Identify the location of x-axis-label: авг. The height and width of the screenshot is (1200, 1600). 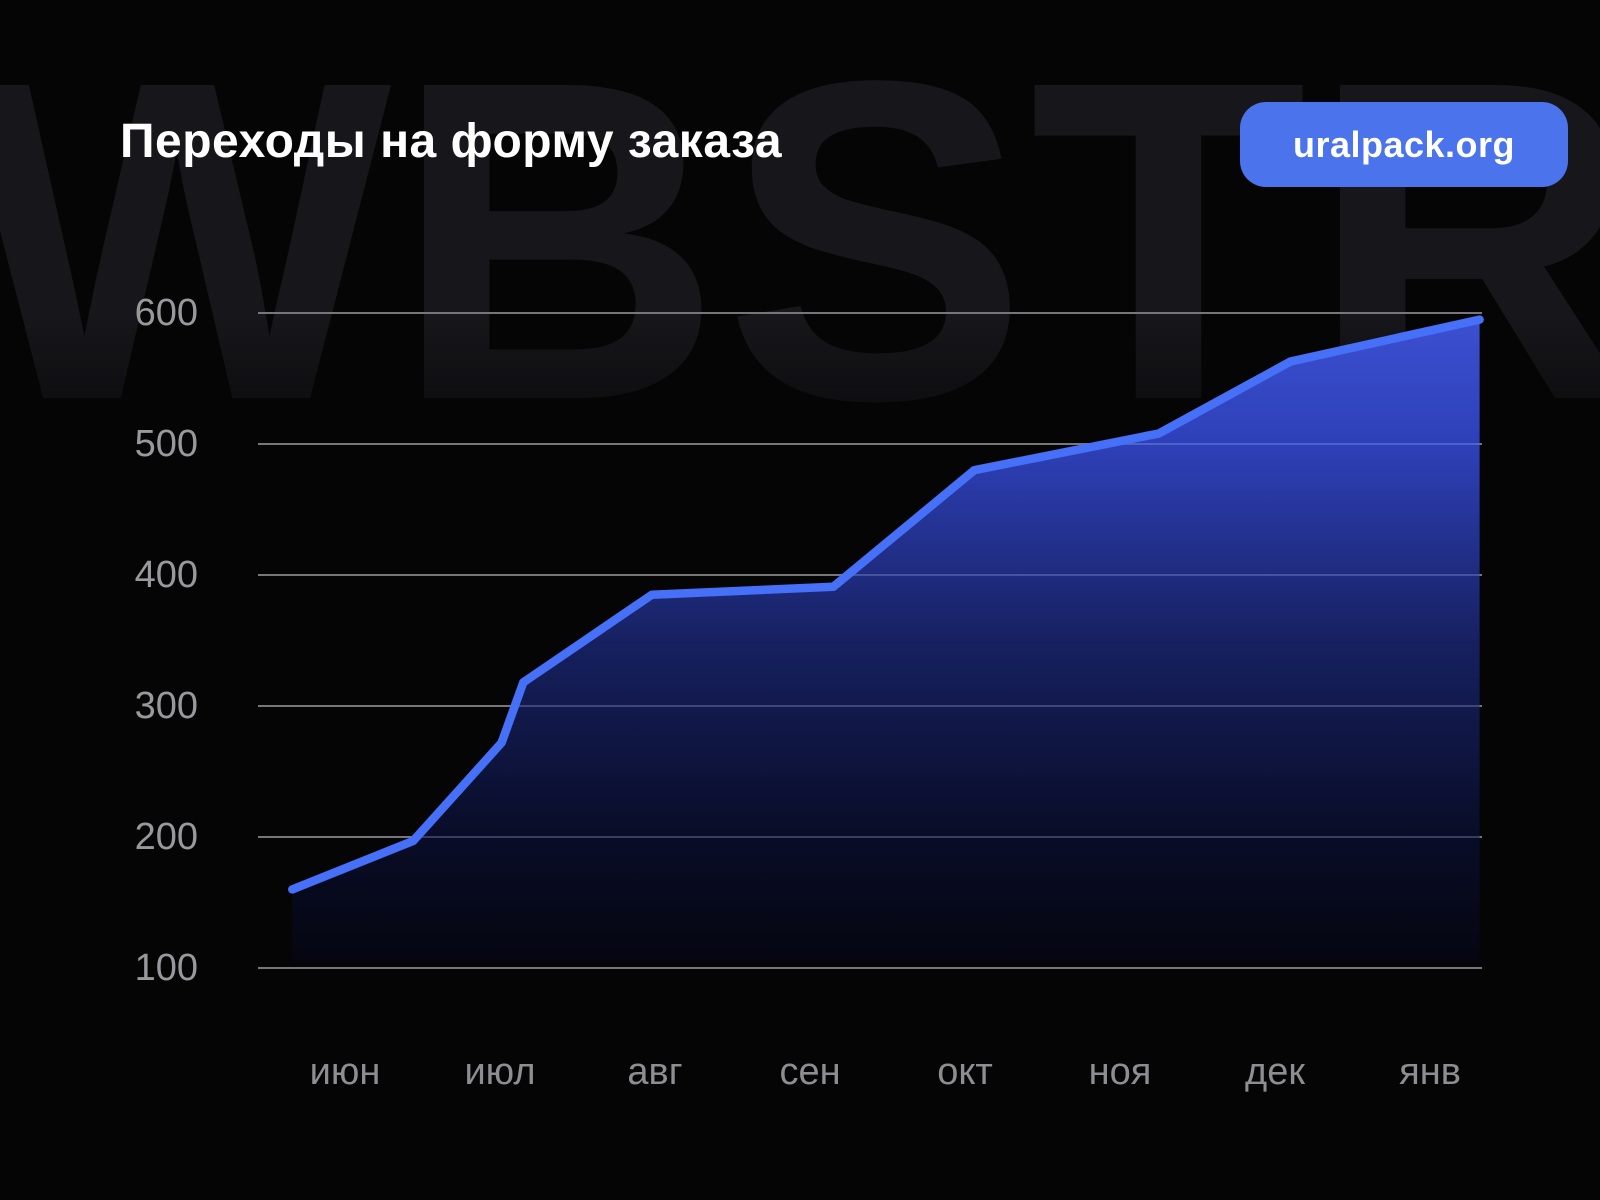
(655, 1072).